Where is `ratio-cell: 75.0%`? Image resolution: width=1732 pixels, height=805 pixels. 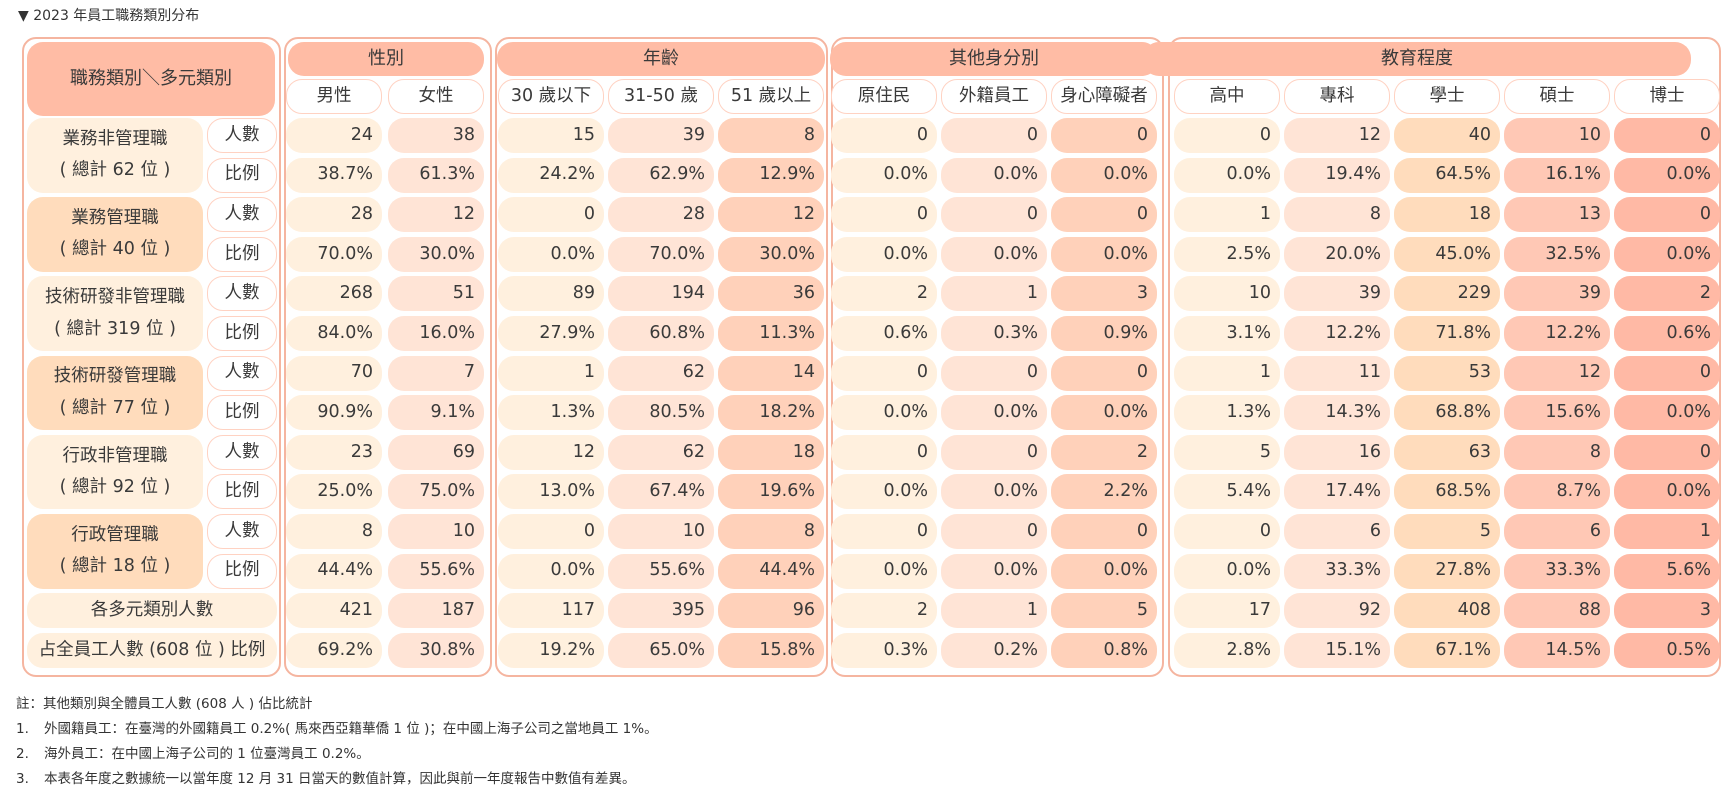 ratio-cell: 75.0% is located at coordinates (436, 492).